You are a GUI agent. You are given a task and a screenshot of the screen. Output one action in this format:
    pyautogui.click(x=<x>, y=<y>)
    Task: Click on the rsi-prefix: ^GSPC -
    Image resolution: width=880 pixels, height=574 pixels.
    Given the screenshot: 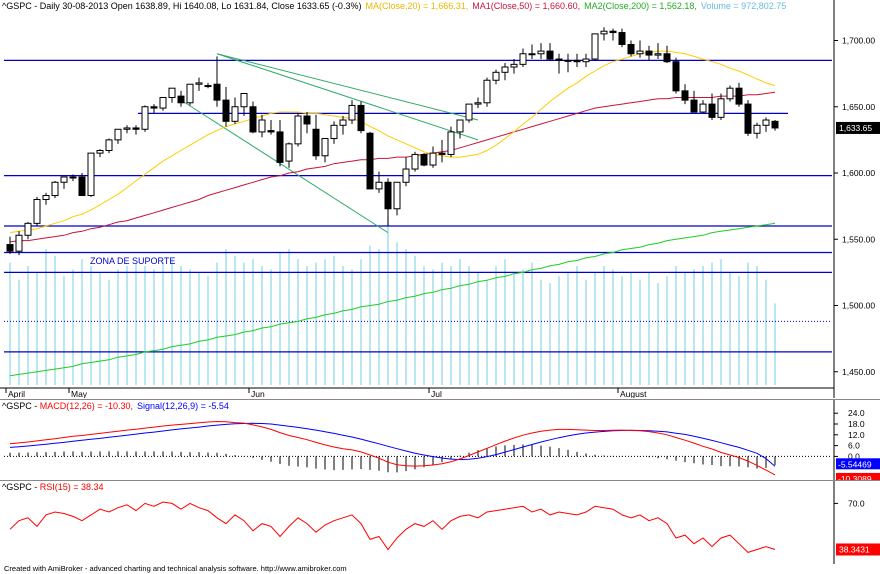 What is the action you would take?
    pyautogui.click(x=21, y=487)
    